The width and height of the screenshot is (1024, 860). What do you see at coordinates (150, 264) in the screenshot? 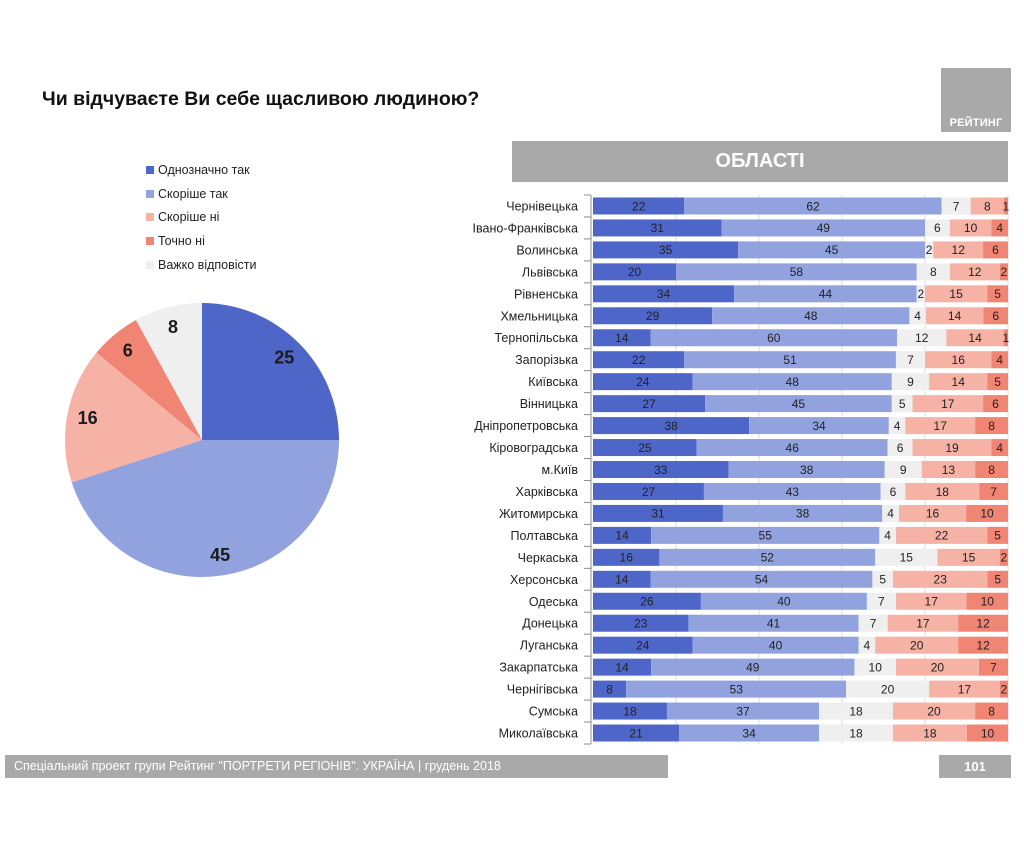
I see `legend-swatch-hard-to-say` at bounding box center [150, 264].